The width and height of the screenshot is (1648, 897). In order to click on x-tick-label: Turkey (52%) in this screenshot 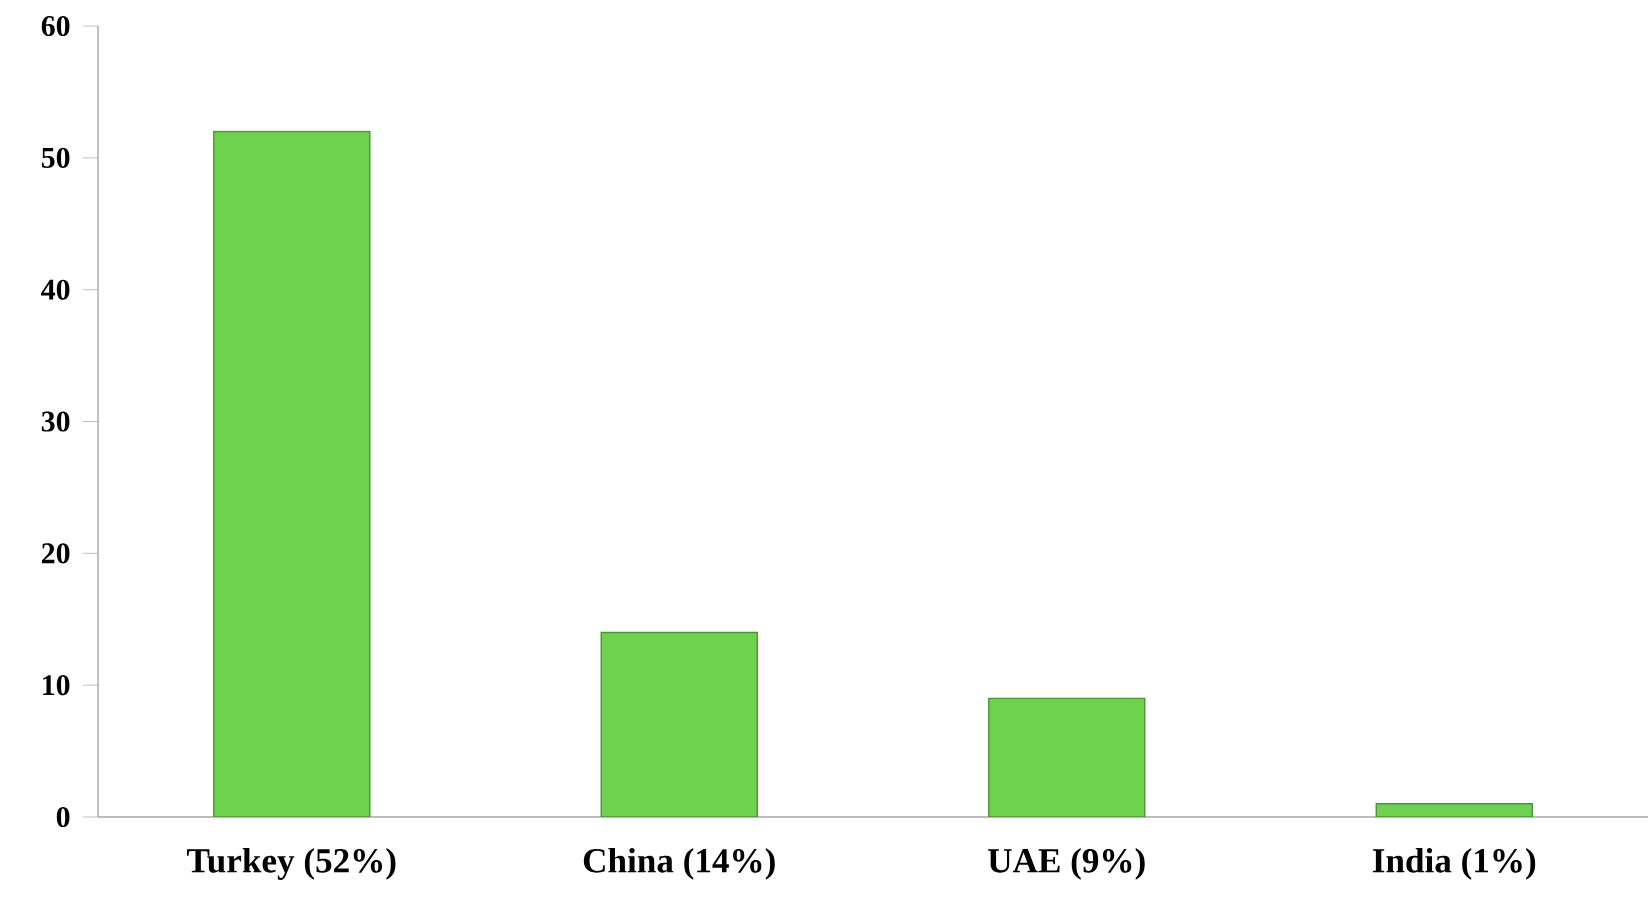, I will do `click(291, 863)`.